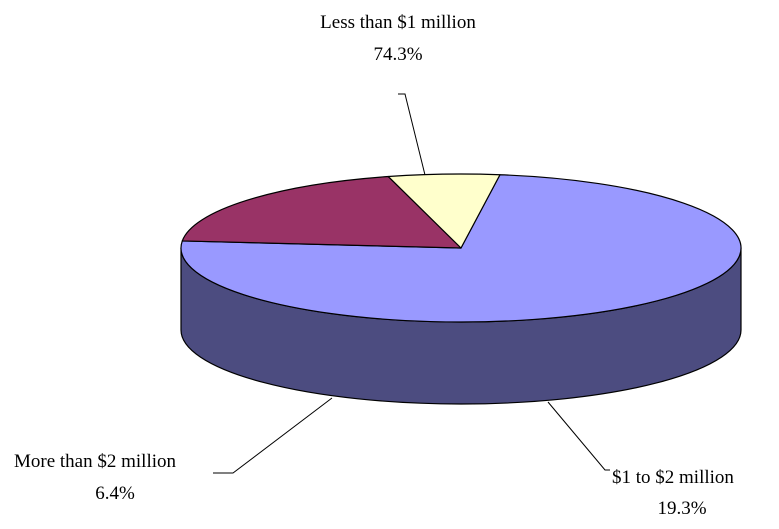  What do you see at coordinates (321, 212) in the screenshot?
I see `slice-top-1-to-2-million` at bounding box center [321, 212].